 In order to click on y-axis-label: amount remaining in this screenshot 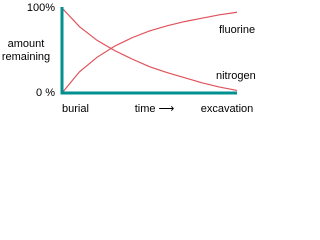, I will do `click(26, 50)`.